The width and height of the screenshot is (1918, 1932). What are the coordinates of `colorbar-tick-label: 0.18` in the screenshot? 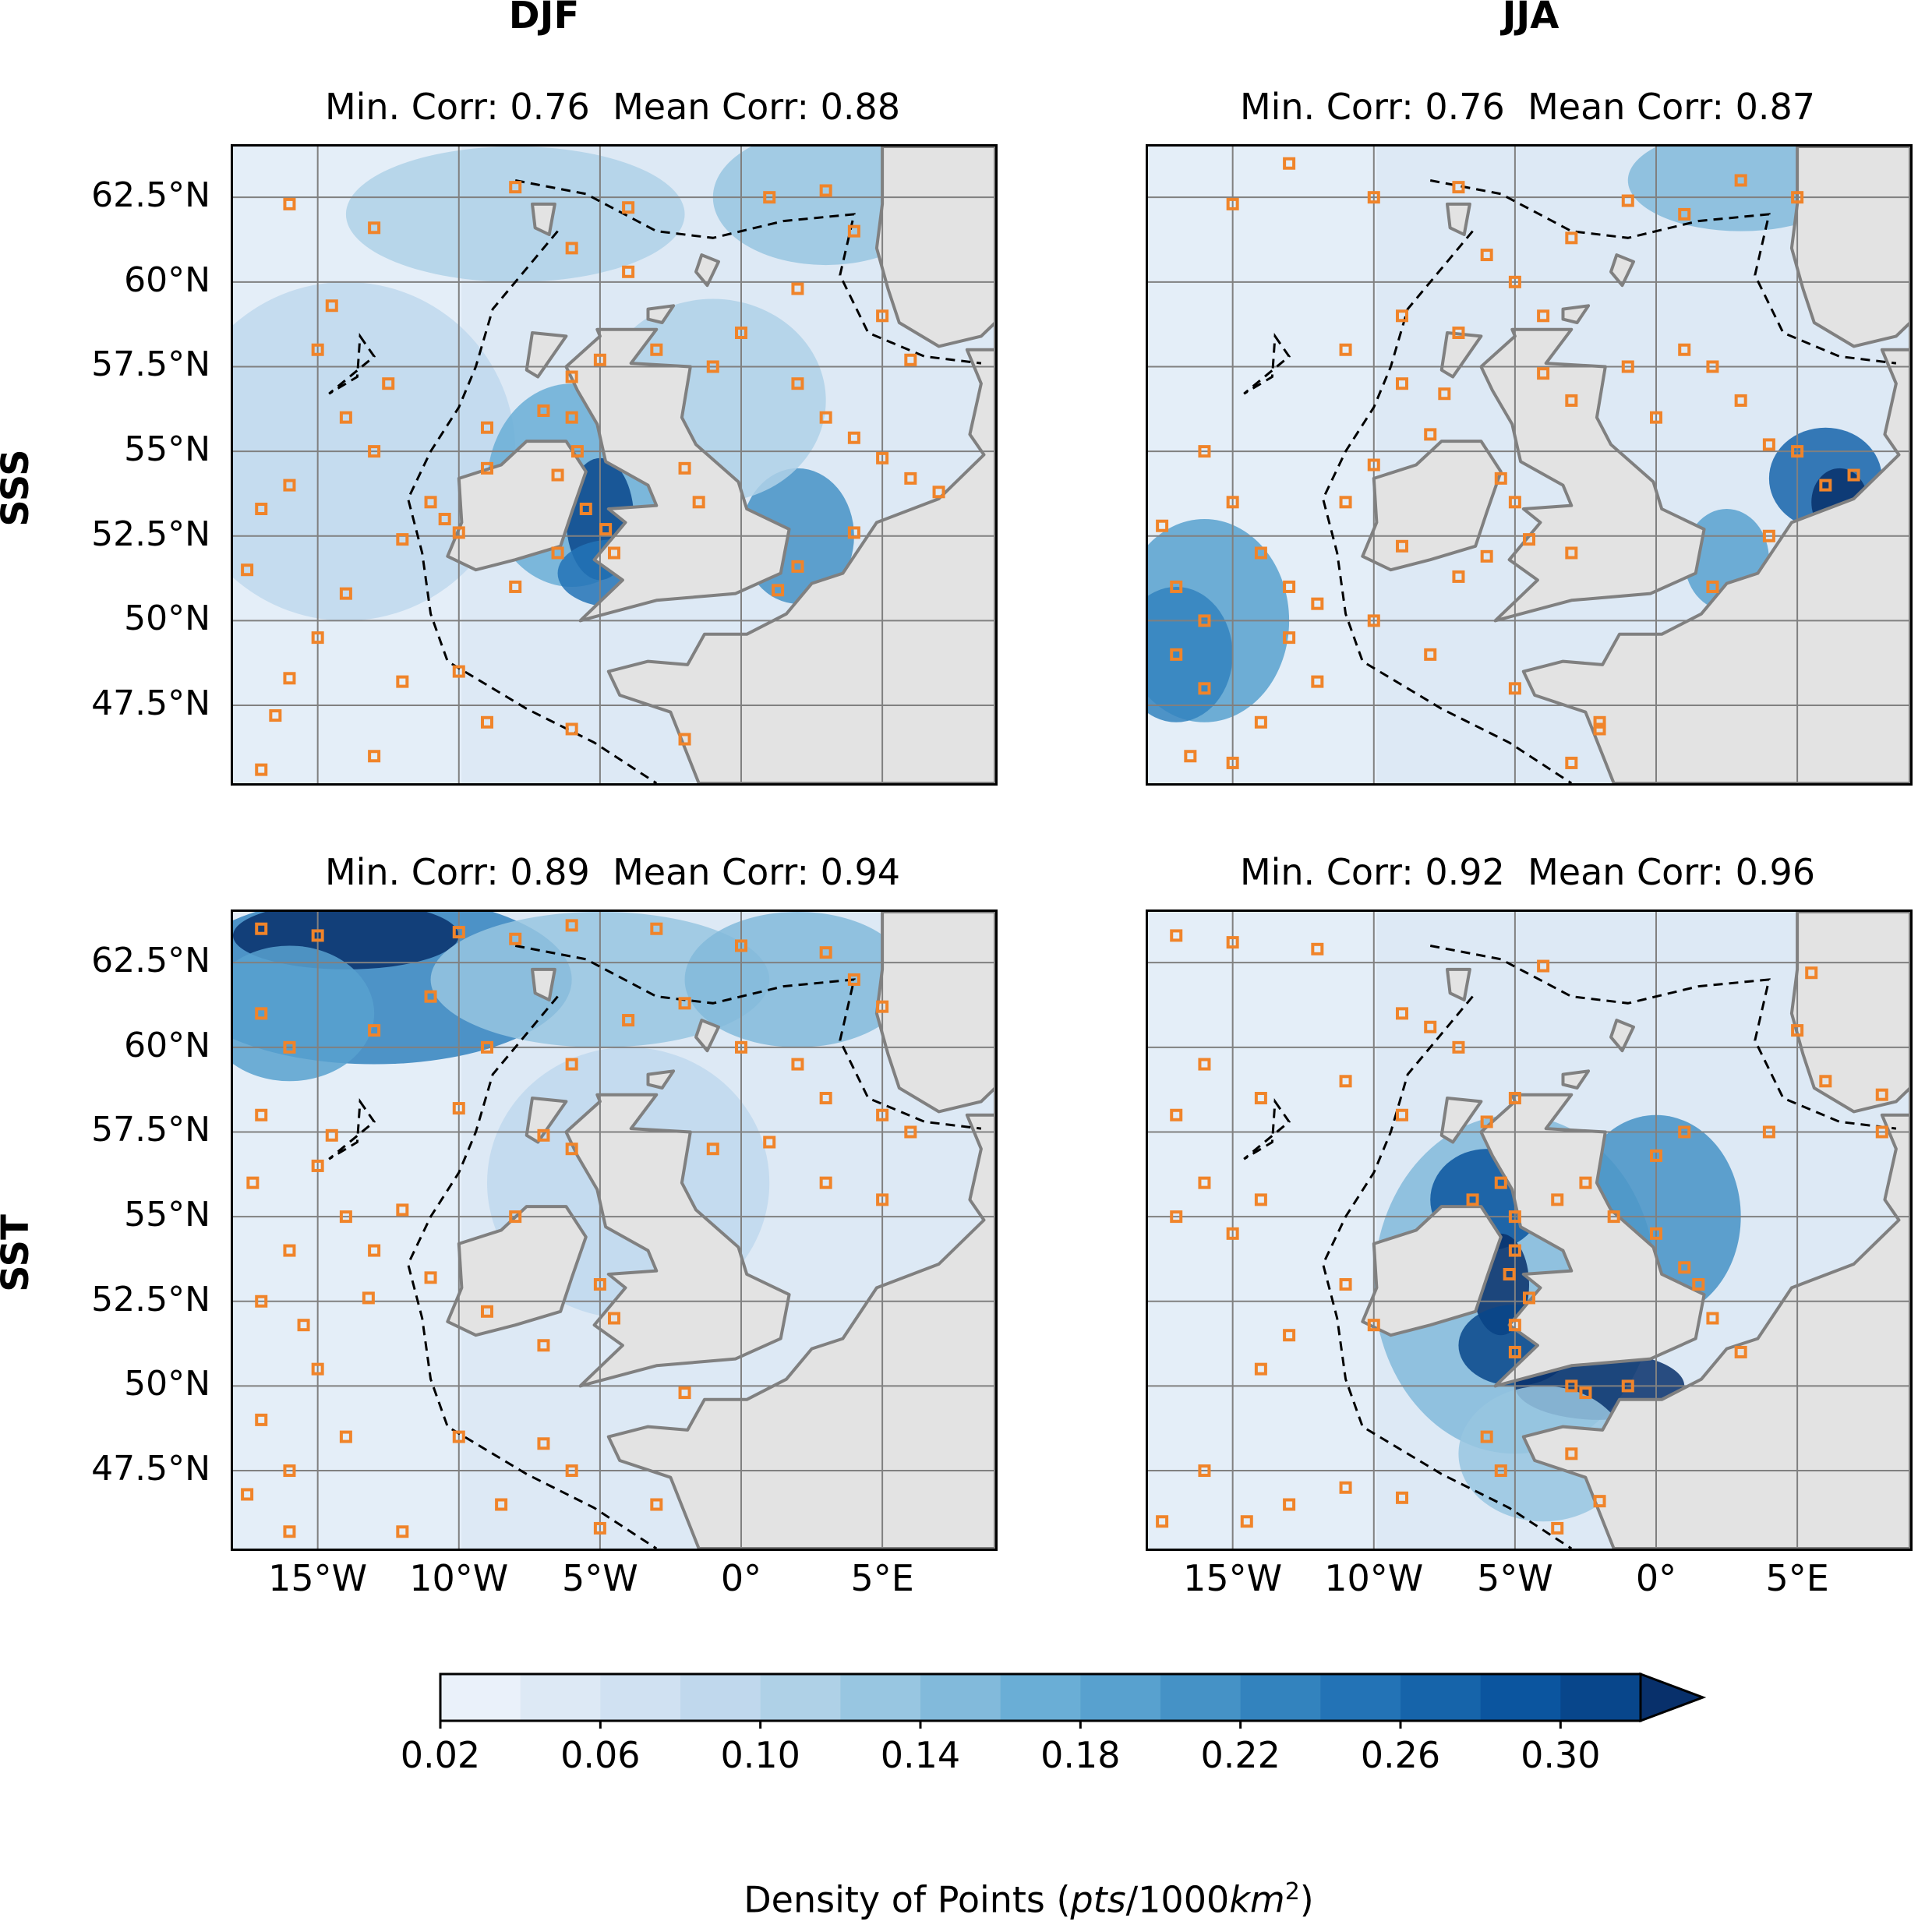 It's located at (1080, 1755).